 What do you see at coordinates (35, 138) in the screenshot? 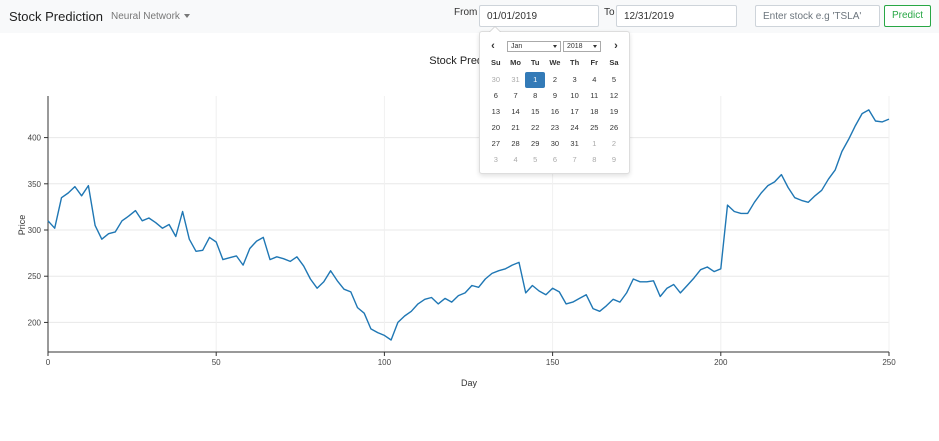
I see `y-tick-label: 400` at bounding box center [35, 138].